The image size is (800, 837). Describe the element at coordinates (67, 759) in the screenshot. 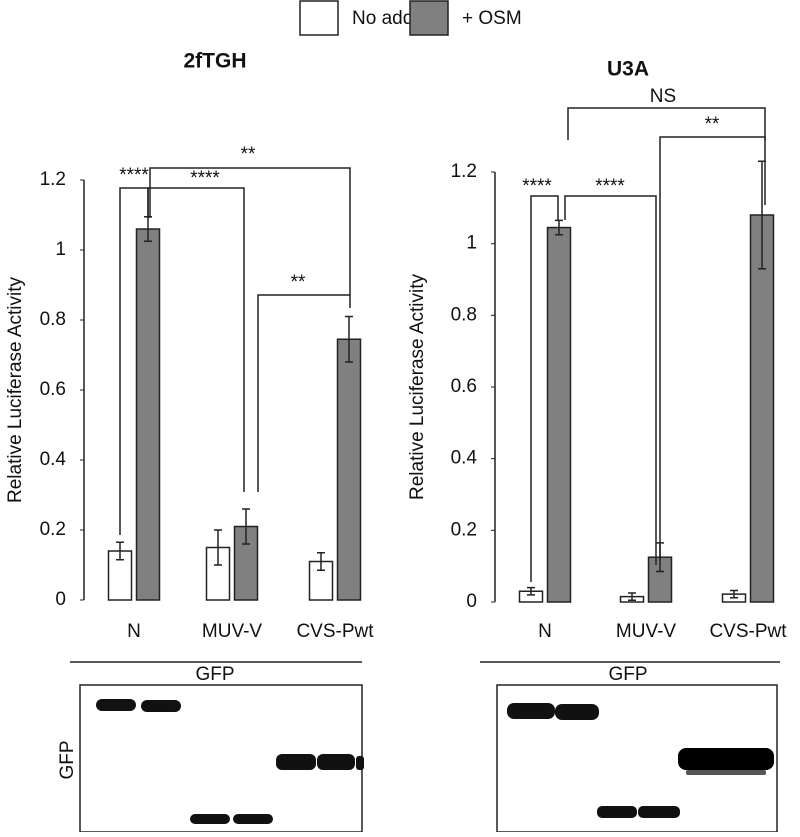

I see `blot-side-label: GFP` at that location.